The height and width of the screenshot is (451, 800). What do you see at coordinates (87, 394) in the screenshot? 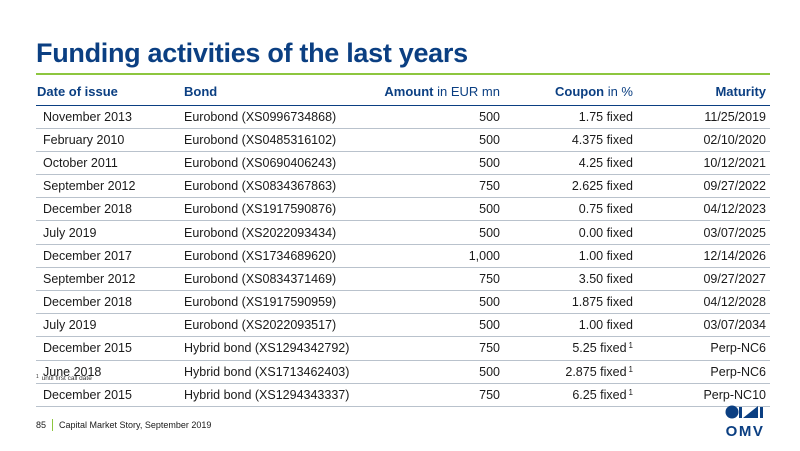
I see `cell-date-text: December 2015` at bounding box center [87, 394].